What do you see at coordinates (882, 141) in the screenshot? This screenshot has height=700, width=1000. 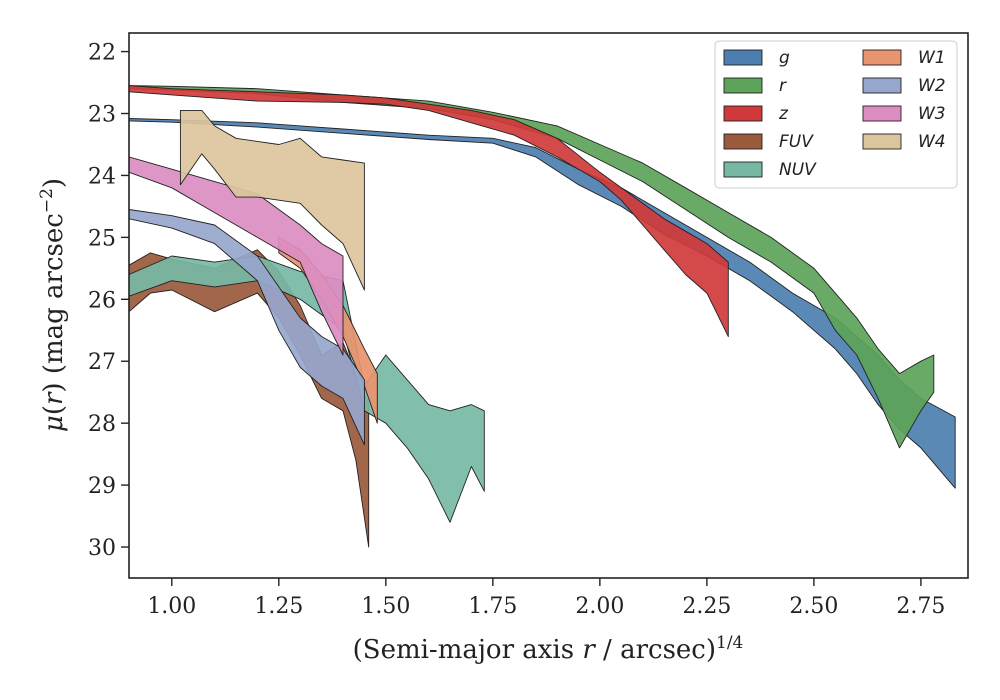 I see `legend-swatch-w4` at bounding box center [882, 141].